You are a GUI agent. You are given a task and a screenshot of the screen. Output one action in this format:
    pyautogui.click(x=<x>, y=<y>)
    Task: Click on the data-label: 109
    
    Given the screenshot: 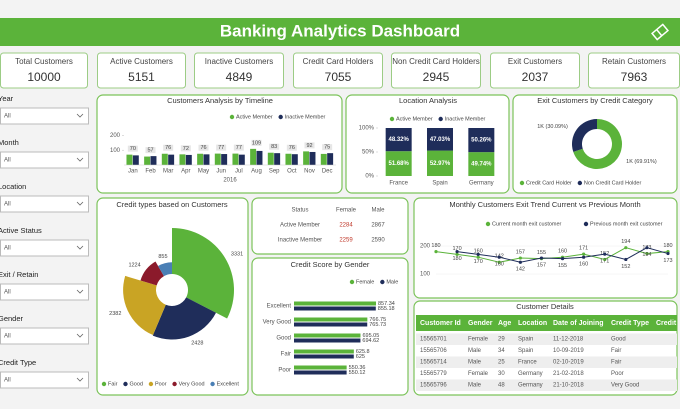 What is the action you would take?
    pyautogui.click(x=256, y=143)
    